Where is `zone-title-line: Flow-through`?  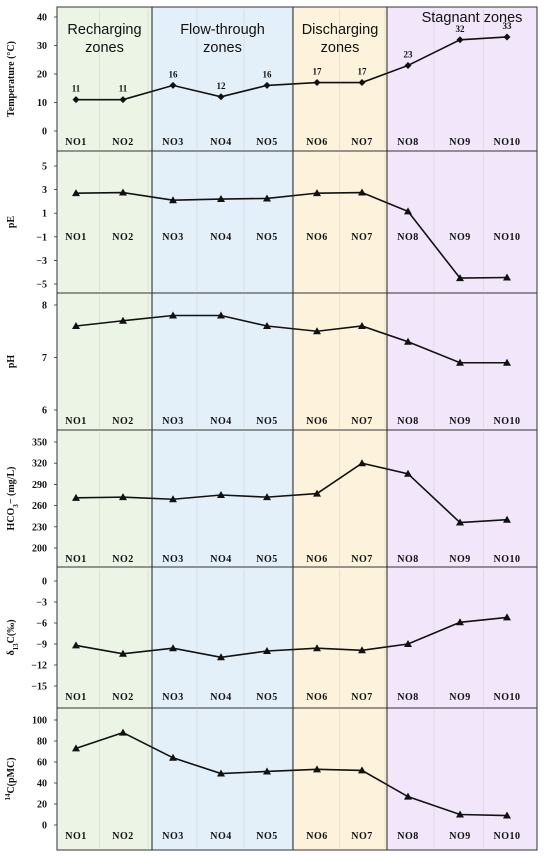 zone-title-line: Flow-through is located at coordinates (222, 30).